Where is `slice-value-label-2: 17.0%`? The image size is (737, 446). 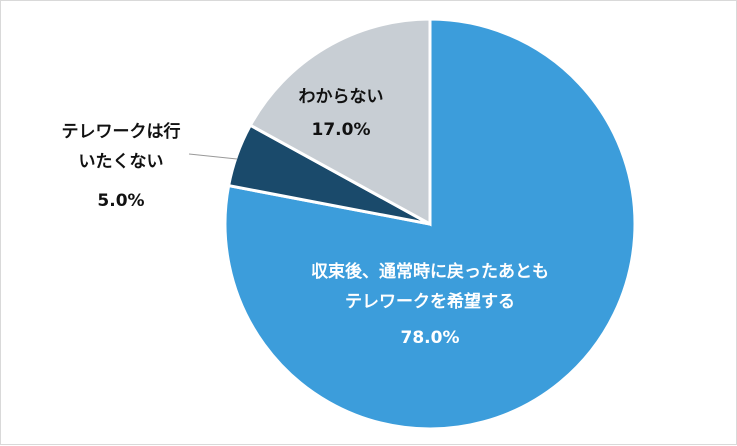 slice-value-label-2: 17.0% is located at coordinates (341, 130).